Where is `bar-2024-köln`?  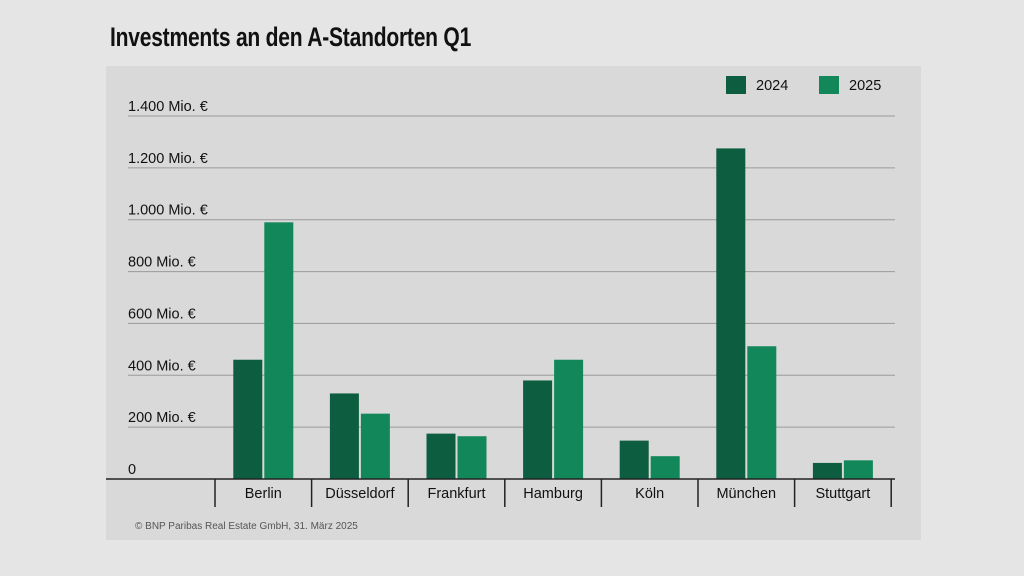 bar-2024-köln is located at coordinates (634, 459).